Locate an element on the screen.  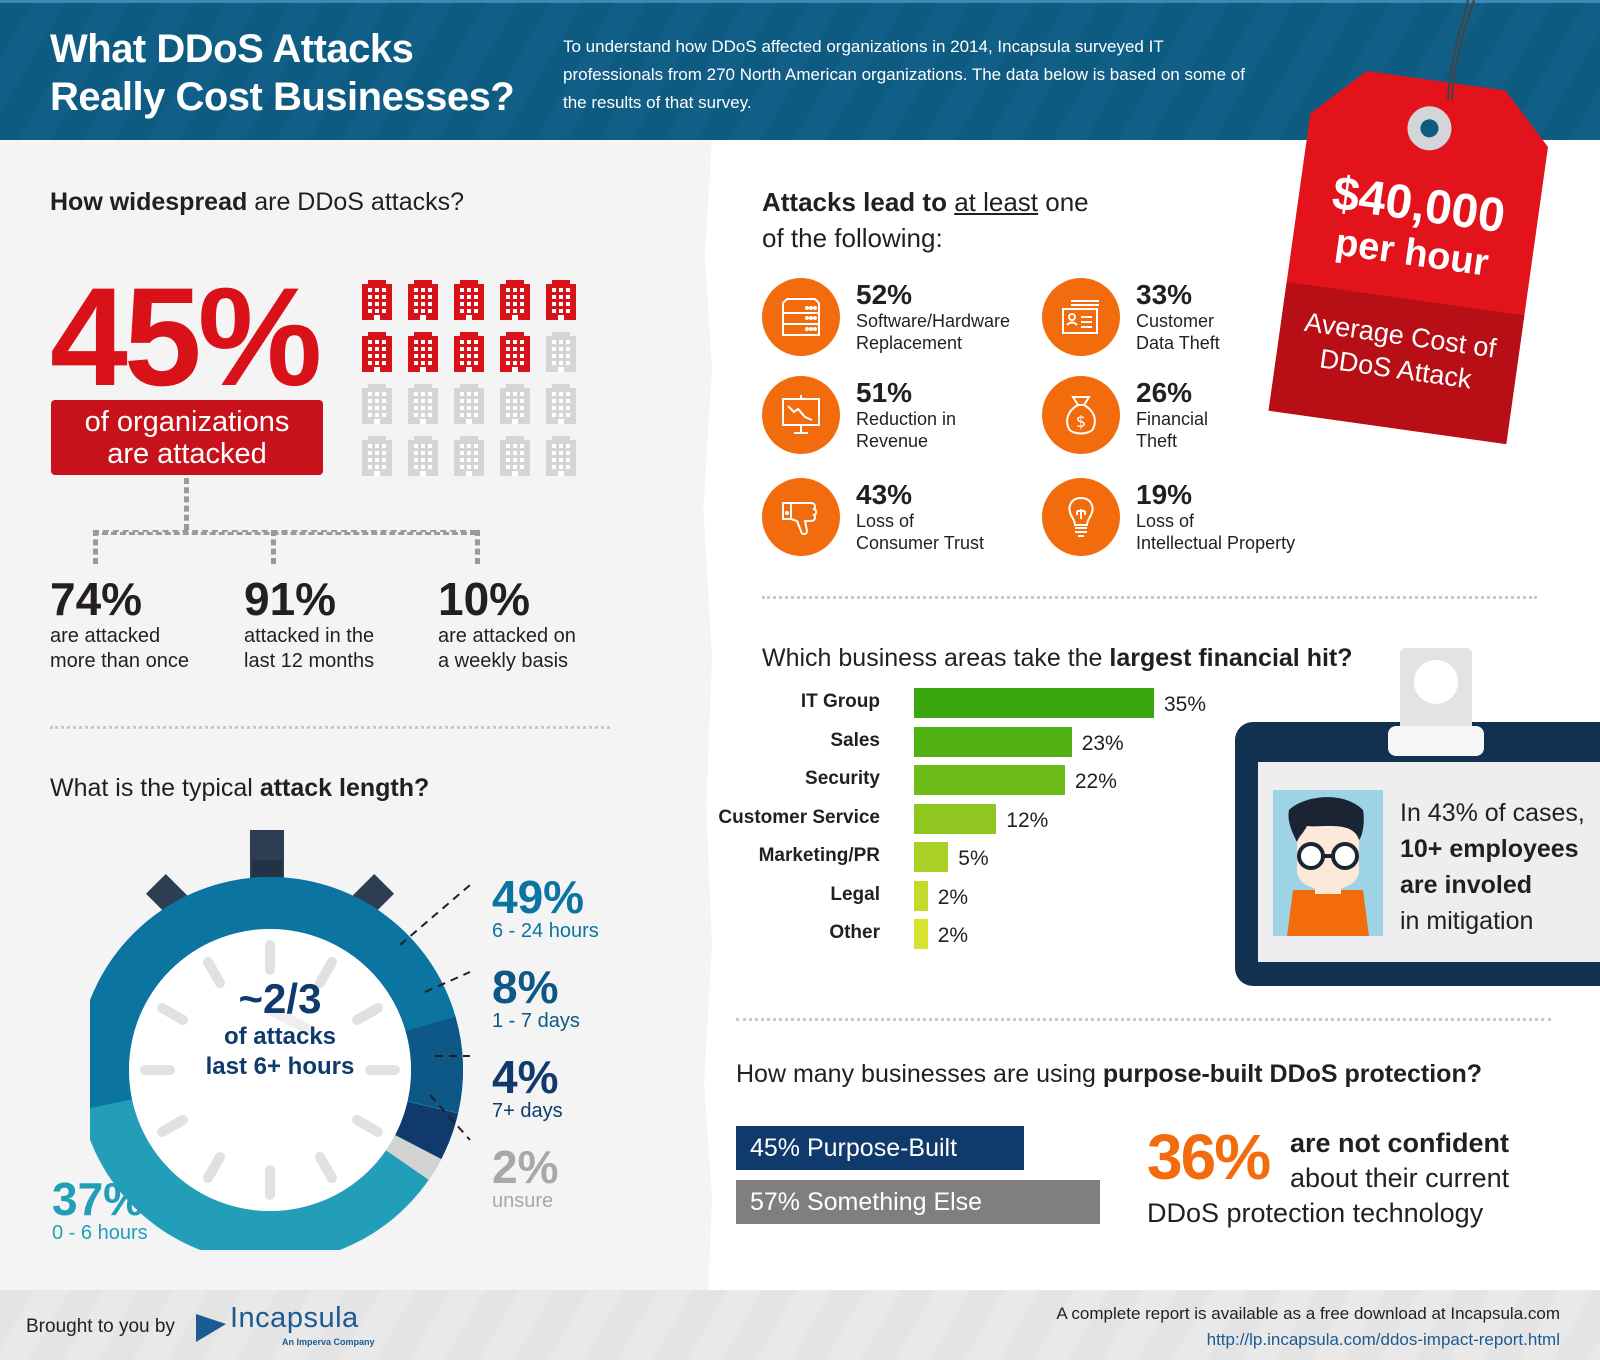
bar-label: Security is located at coordinates (842, 778).